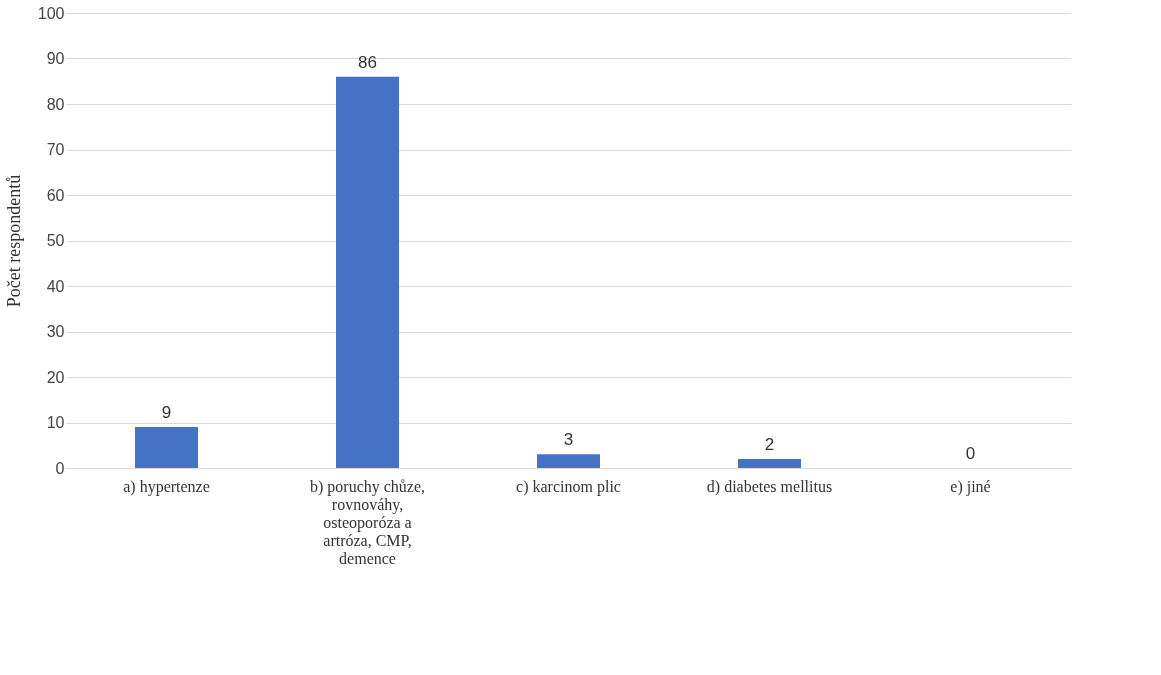 The image size is (1161, 675). I want to click on y-tick-label: 70, so click(55, 149).